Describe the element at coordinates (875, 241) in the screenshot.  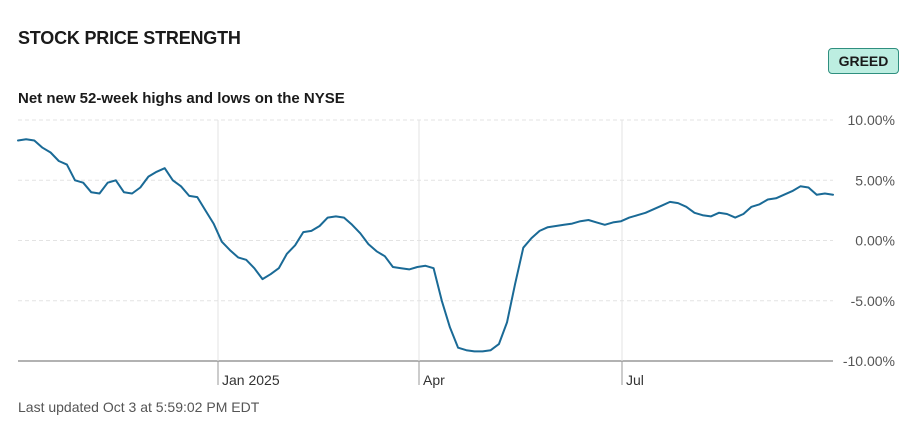
I see `y-tick-label: 0.00%` at that location.